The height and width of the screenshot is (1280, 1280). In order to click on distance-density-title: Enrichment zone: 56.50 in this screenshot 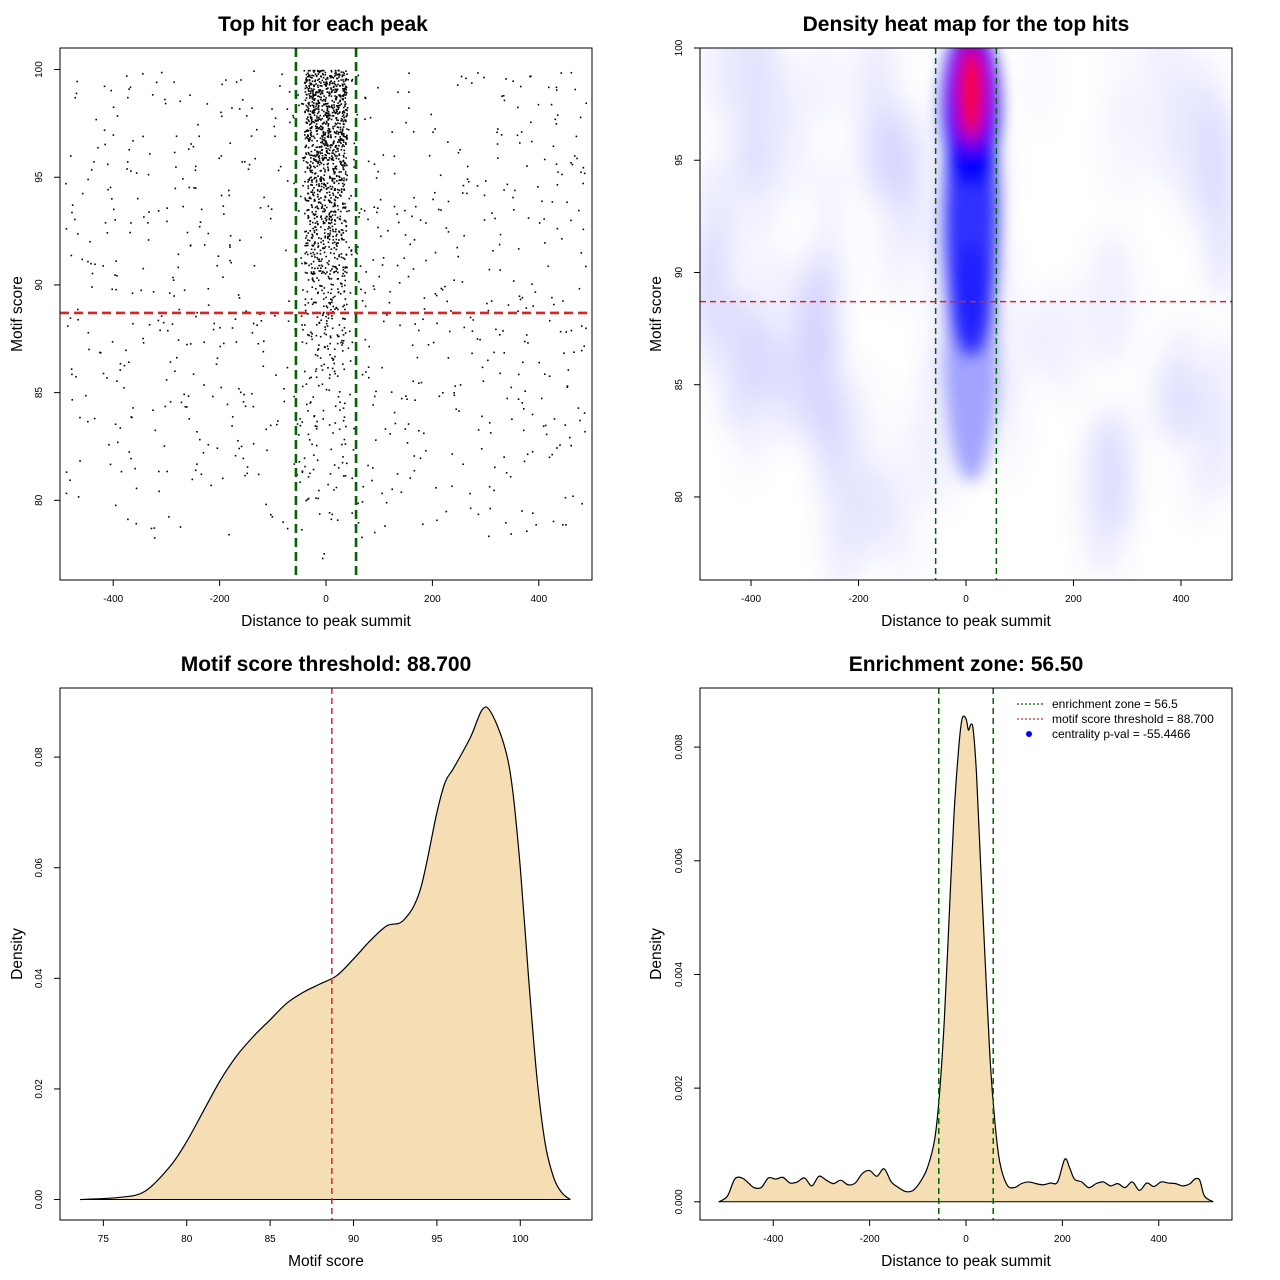, I will do `click(966, 664)`.